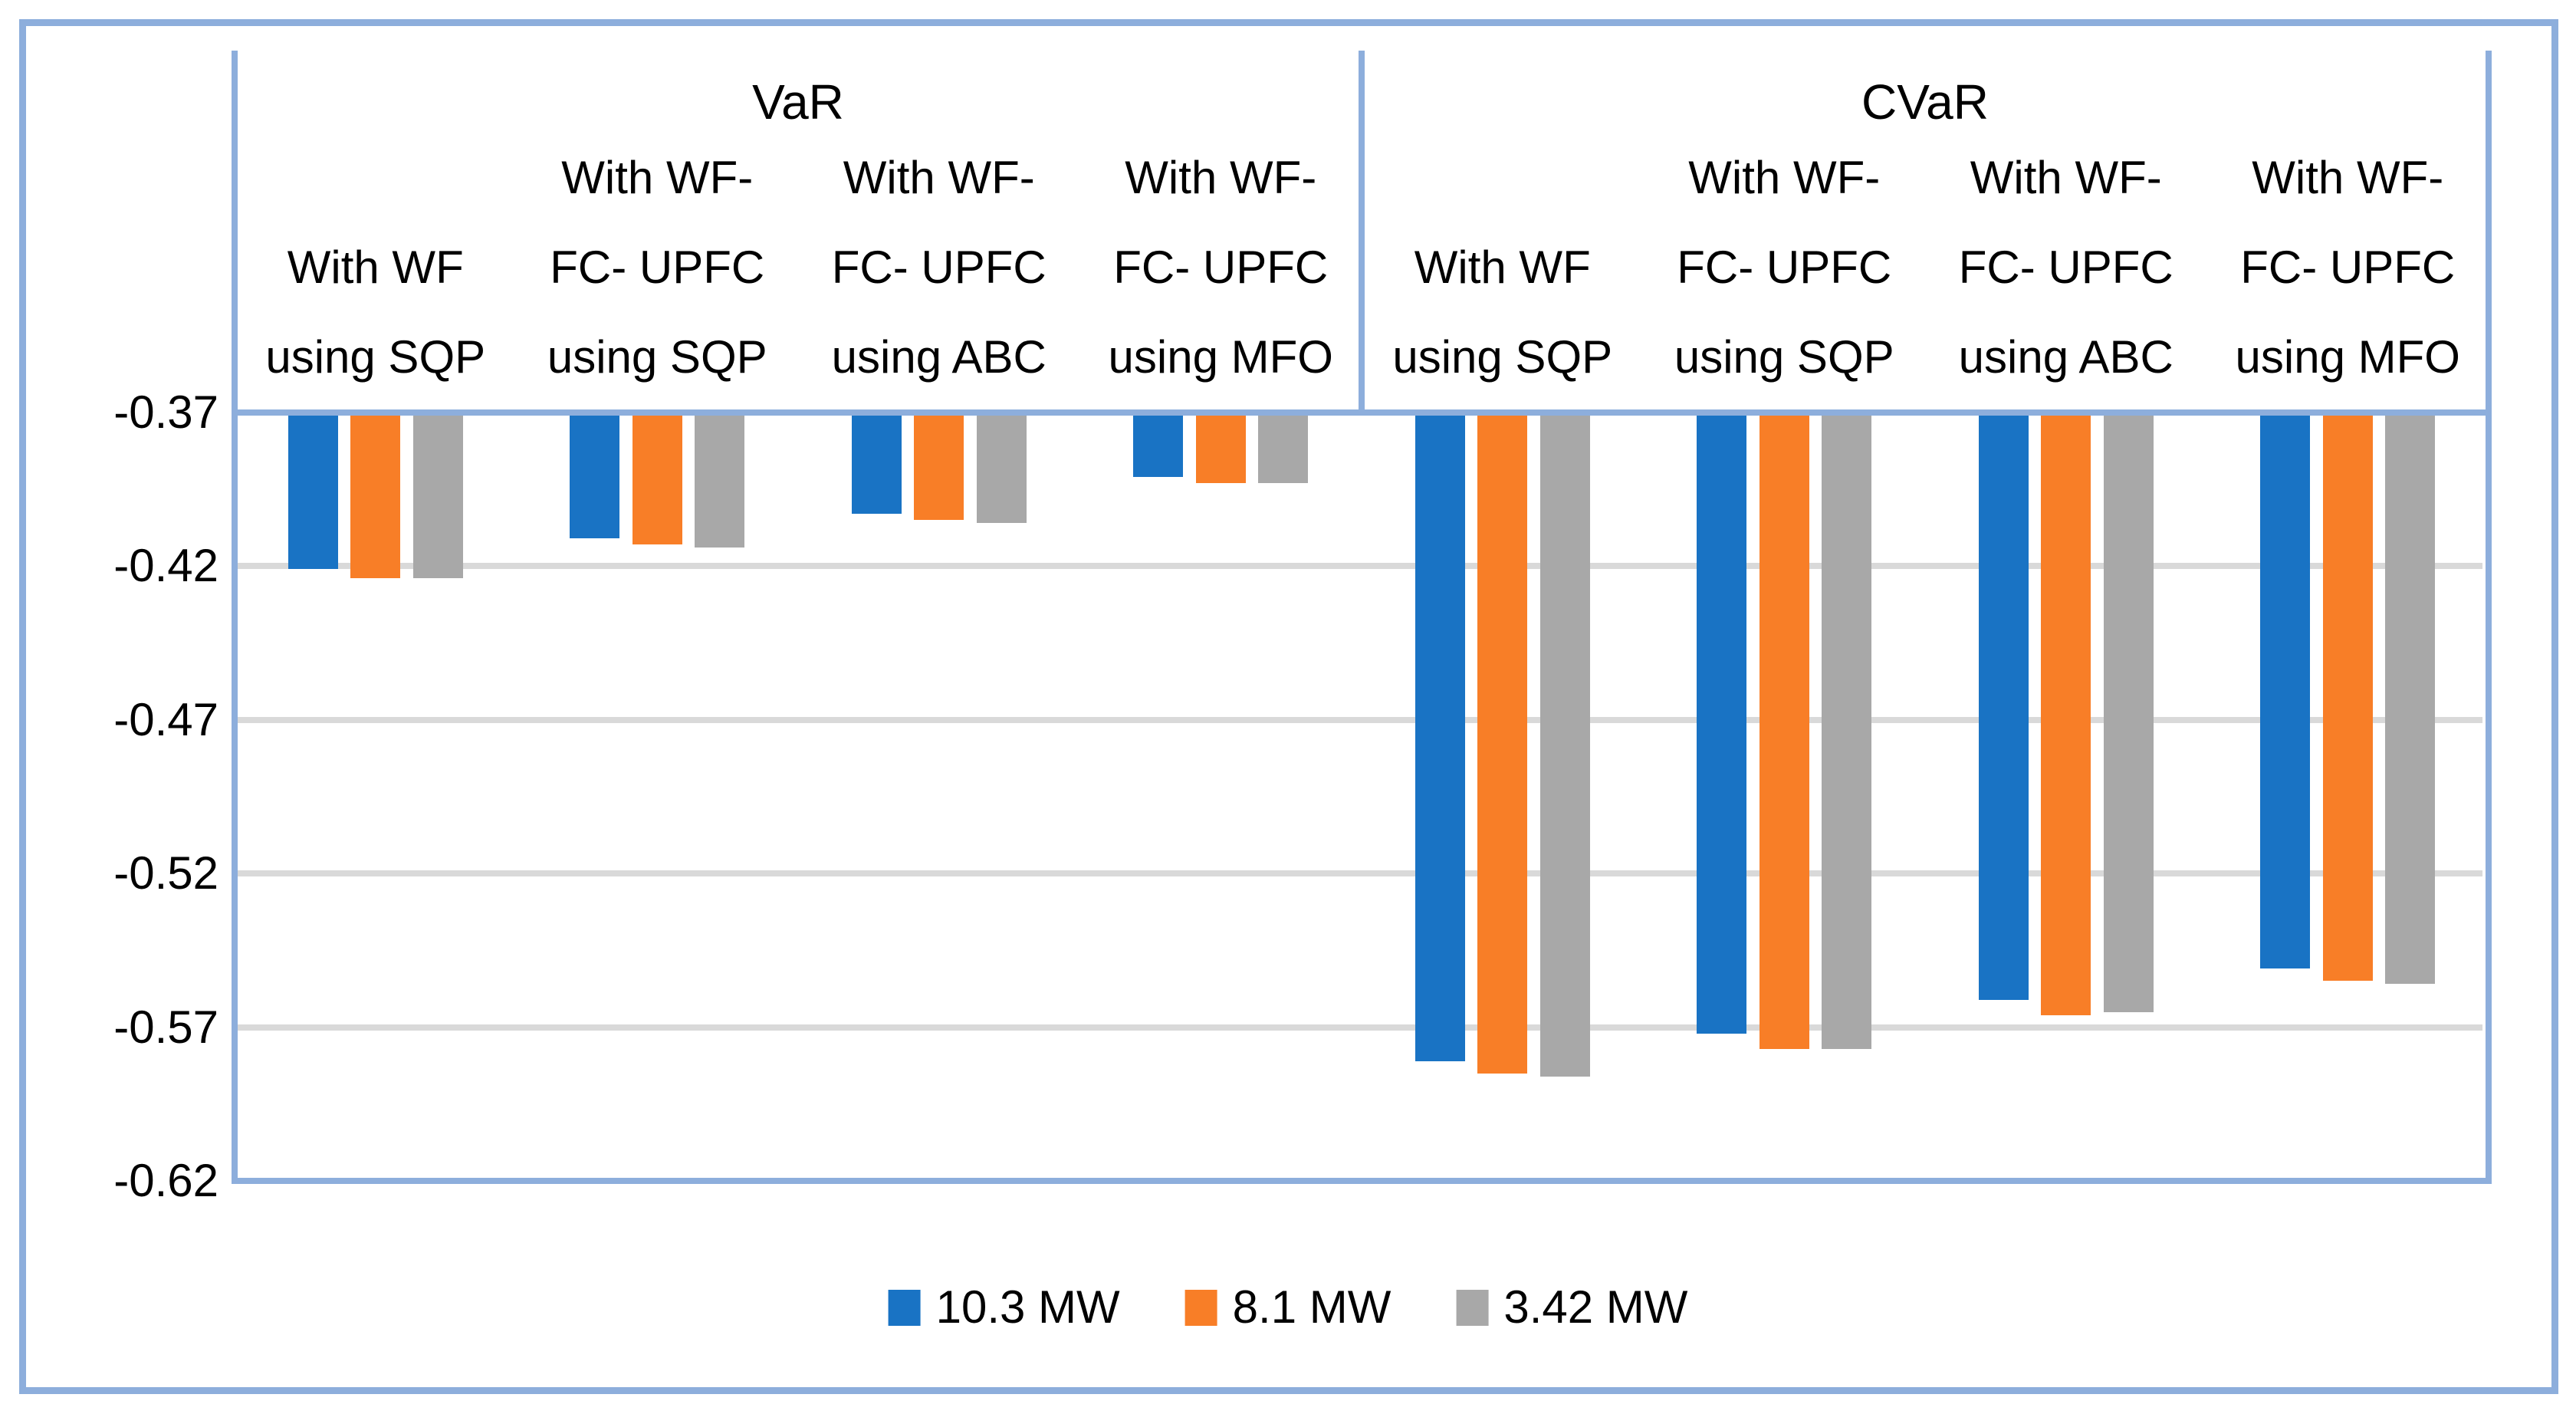 The height and width of the screenshot is (1414, 2576). What do you see at coordinates (1847, 731) in the screenshot?
I see `bar-cvar-c2-3-42-mw` at bounding box center [1847, 731].